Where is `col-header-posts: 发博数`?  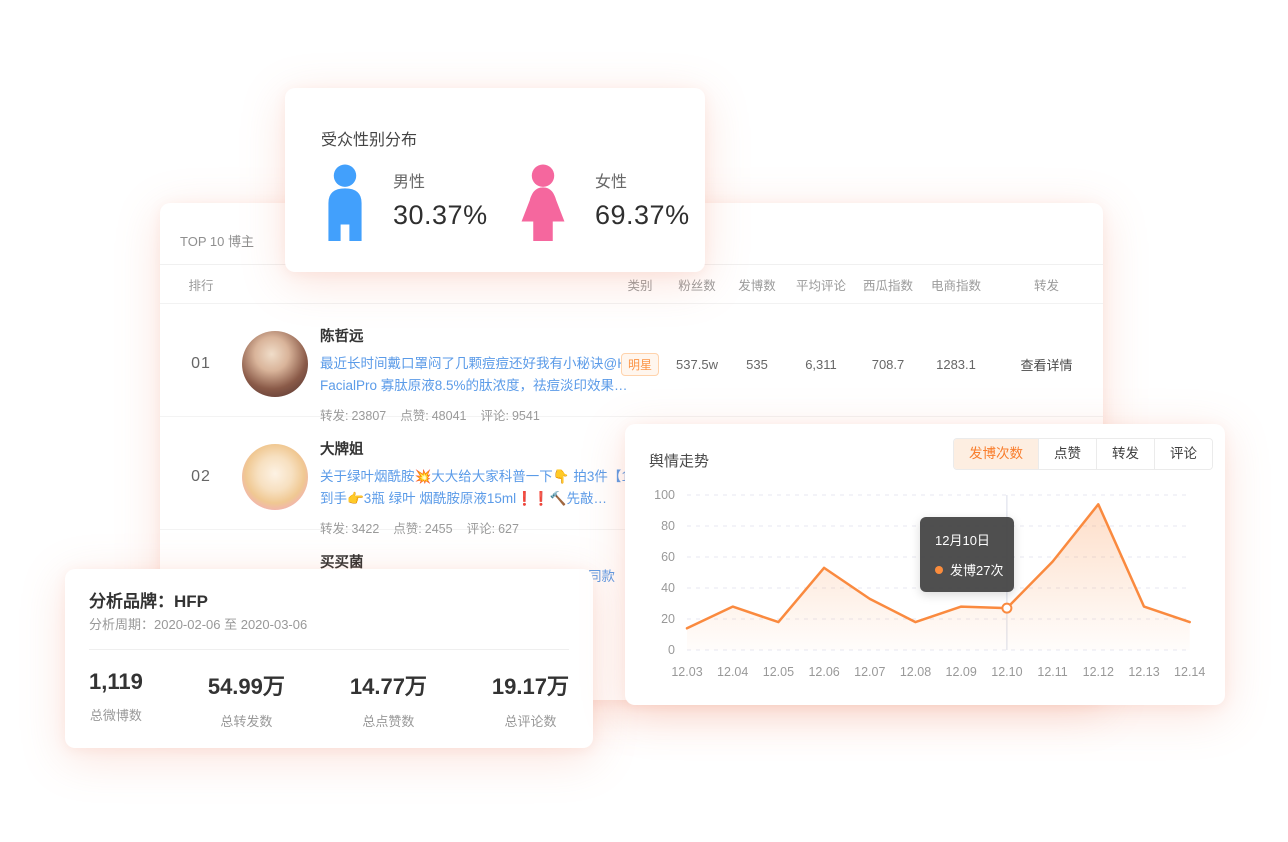
col-header-posts: 发博数 is located at coordinates (757, 285).